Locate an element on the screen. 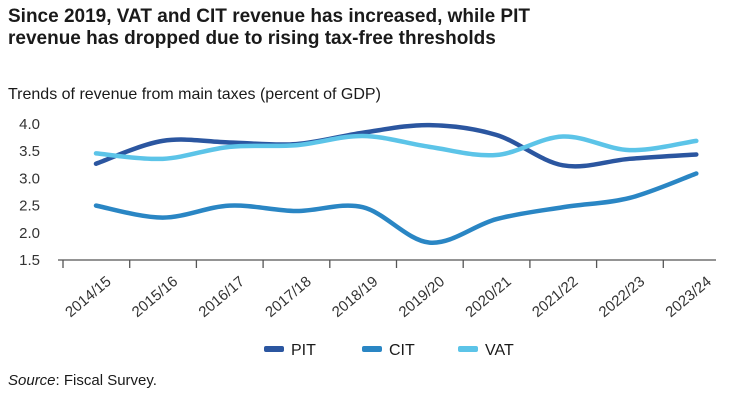 This screenshot has height=400, width=730. x-tick-label: 2023/24 is located at coordinates (688, 297).